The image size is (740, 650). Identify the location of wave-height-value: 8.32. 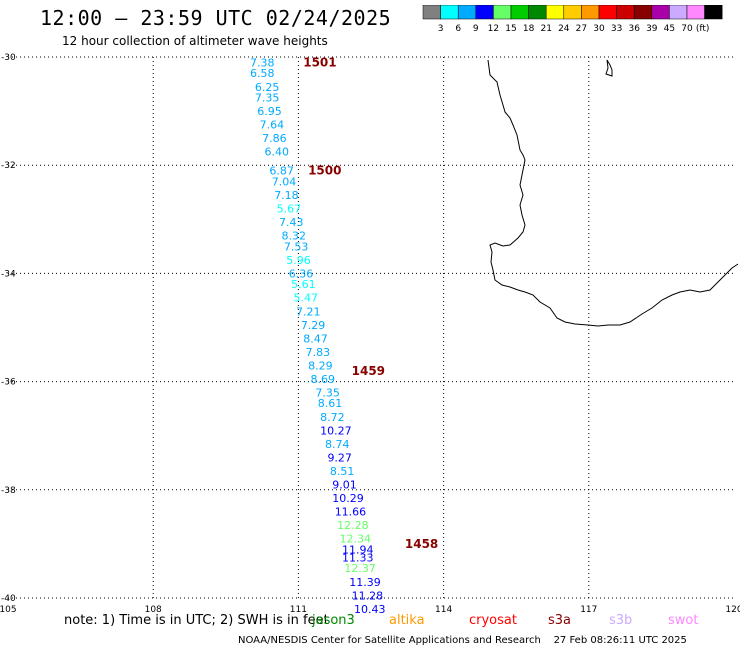
(293, 236).